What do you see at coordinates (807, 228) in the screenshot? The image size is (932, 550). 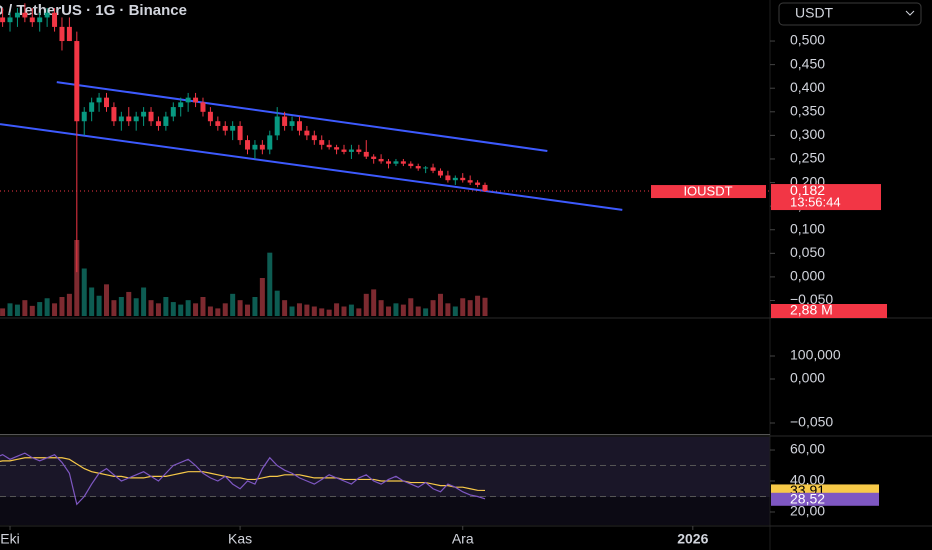 I see `y-tick-label: 0,100` at bounding box center [807, 228].